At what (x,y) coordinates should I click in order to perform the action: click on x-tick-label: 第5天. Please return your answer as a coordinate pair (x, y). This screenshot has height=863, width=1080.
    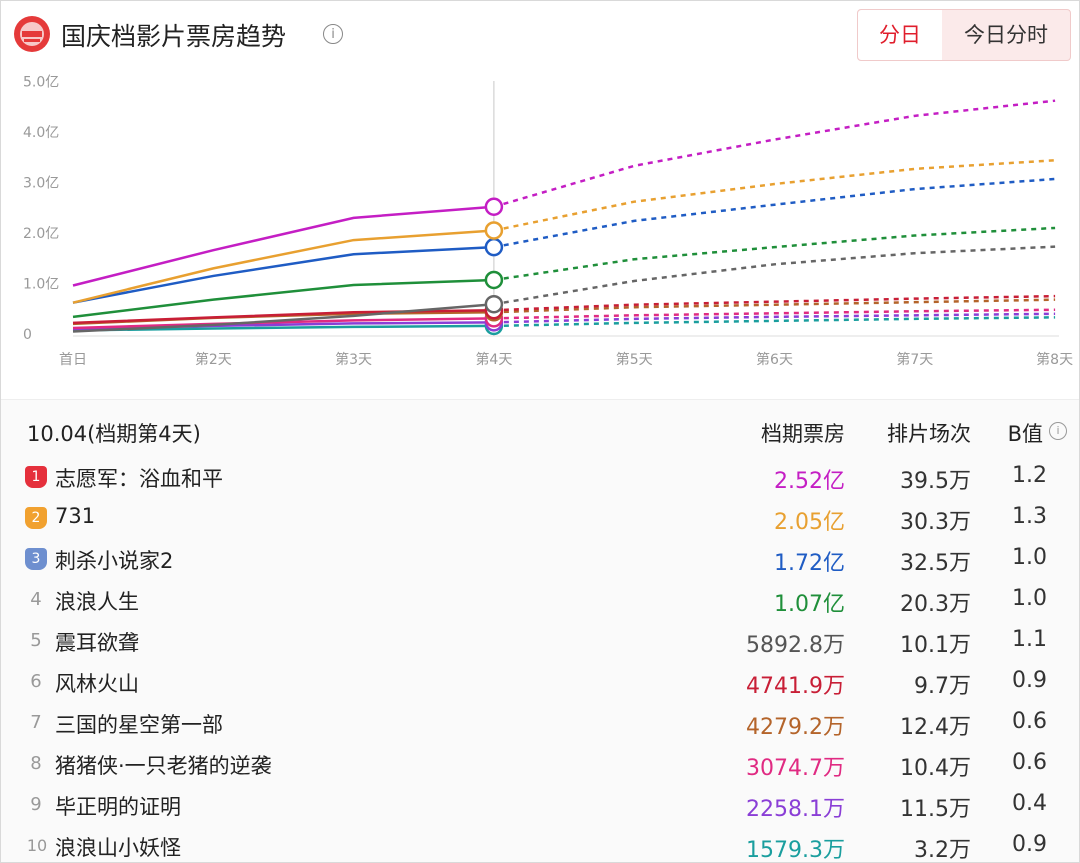
    Looking at the image, I should click on (634, 359).